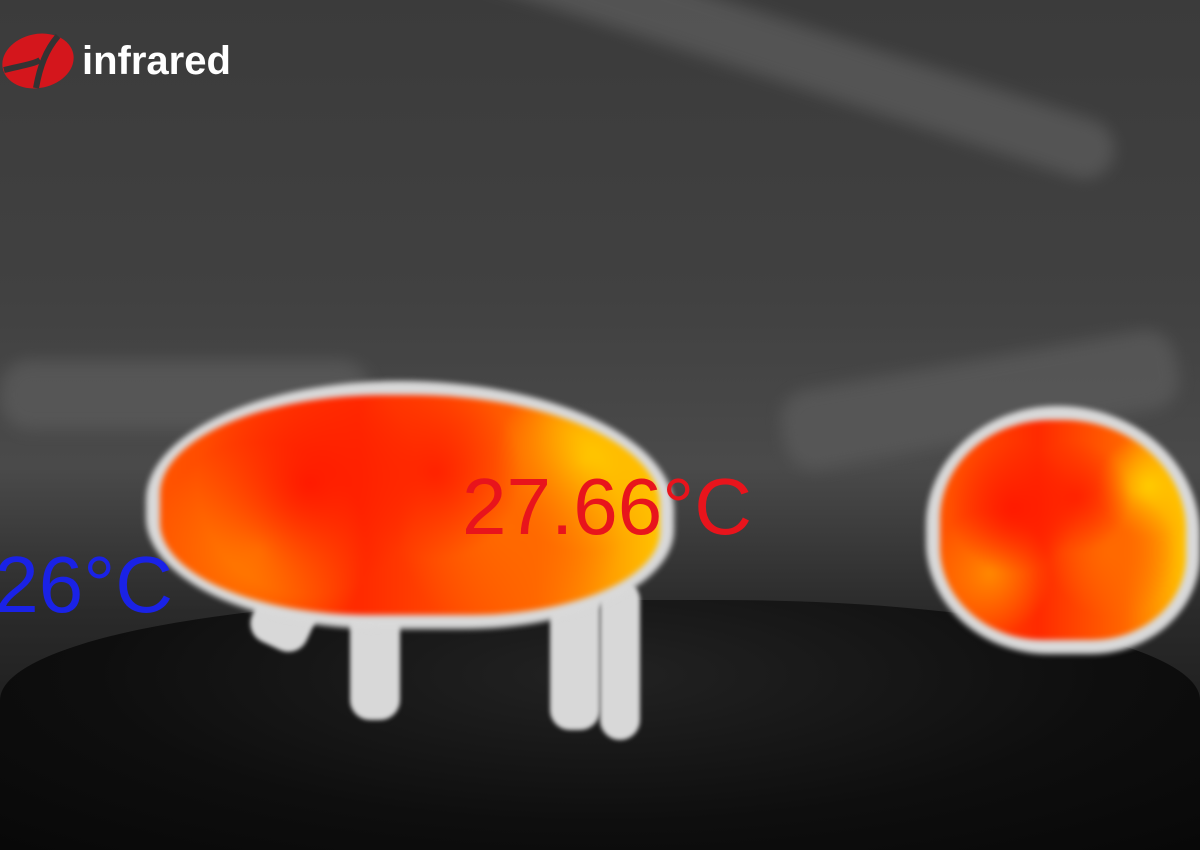  I want to click on infrared-logo-icon, so click(38, 61).